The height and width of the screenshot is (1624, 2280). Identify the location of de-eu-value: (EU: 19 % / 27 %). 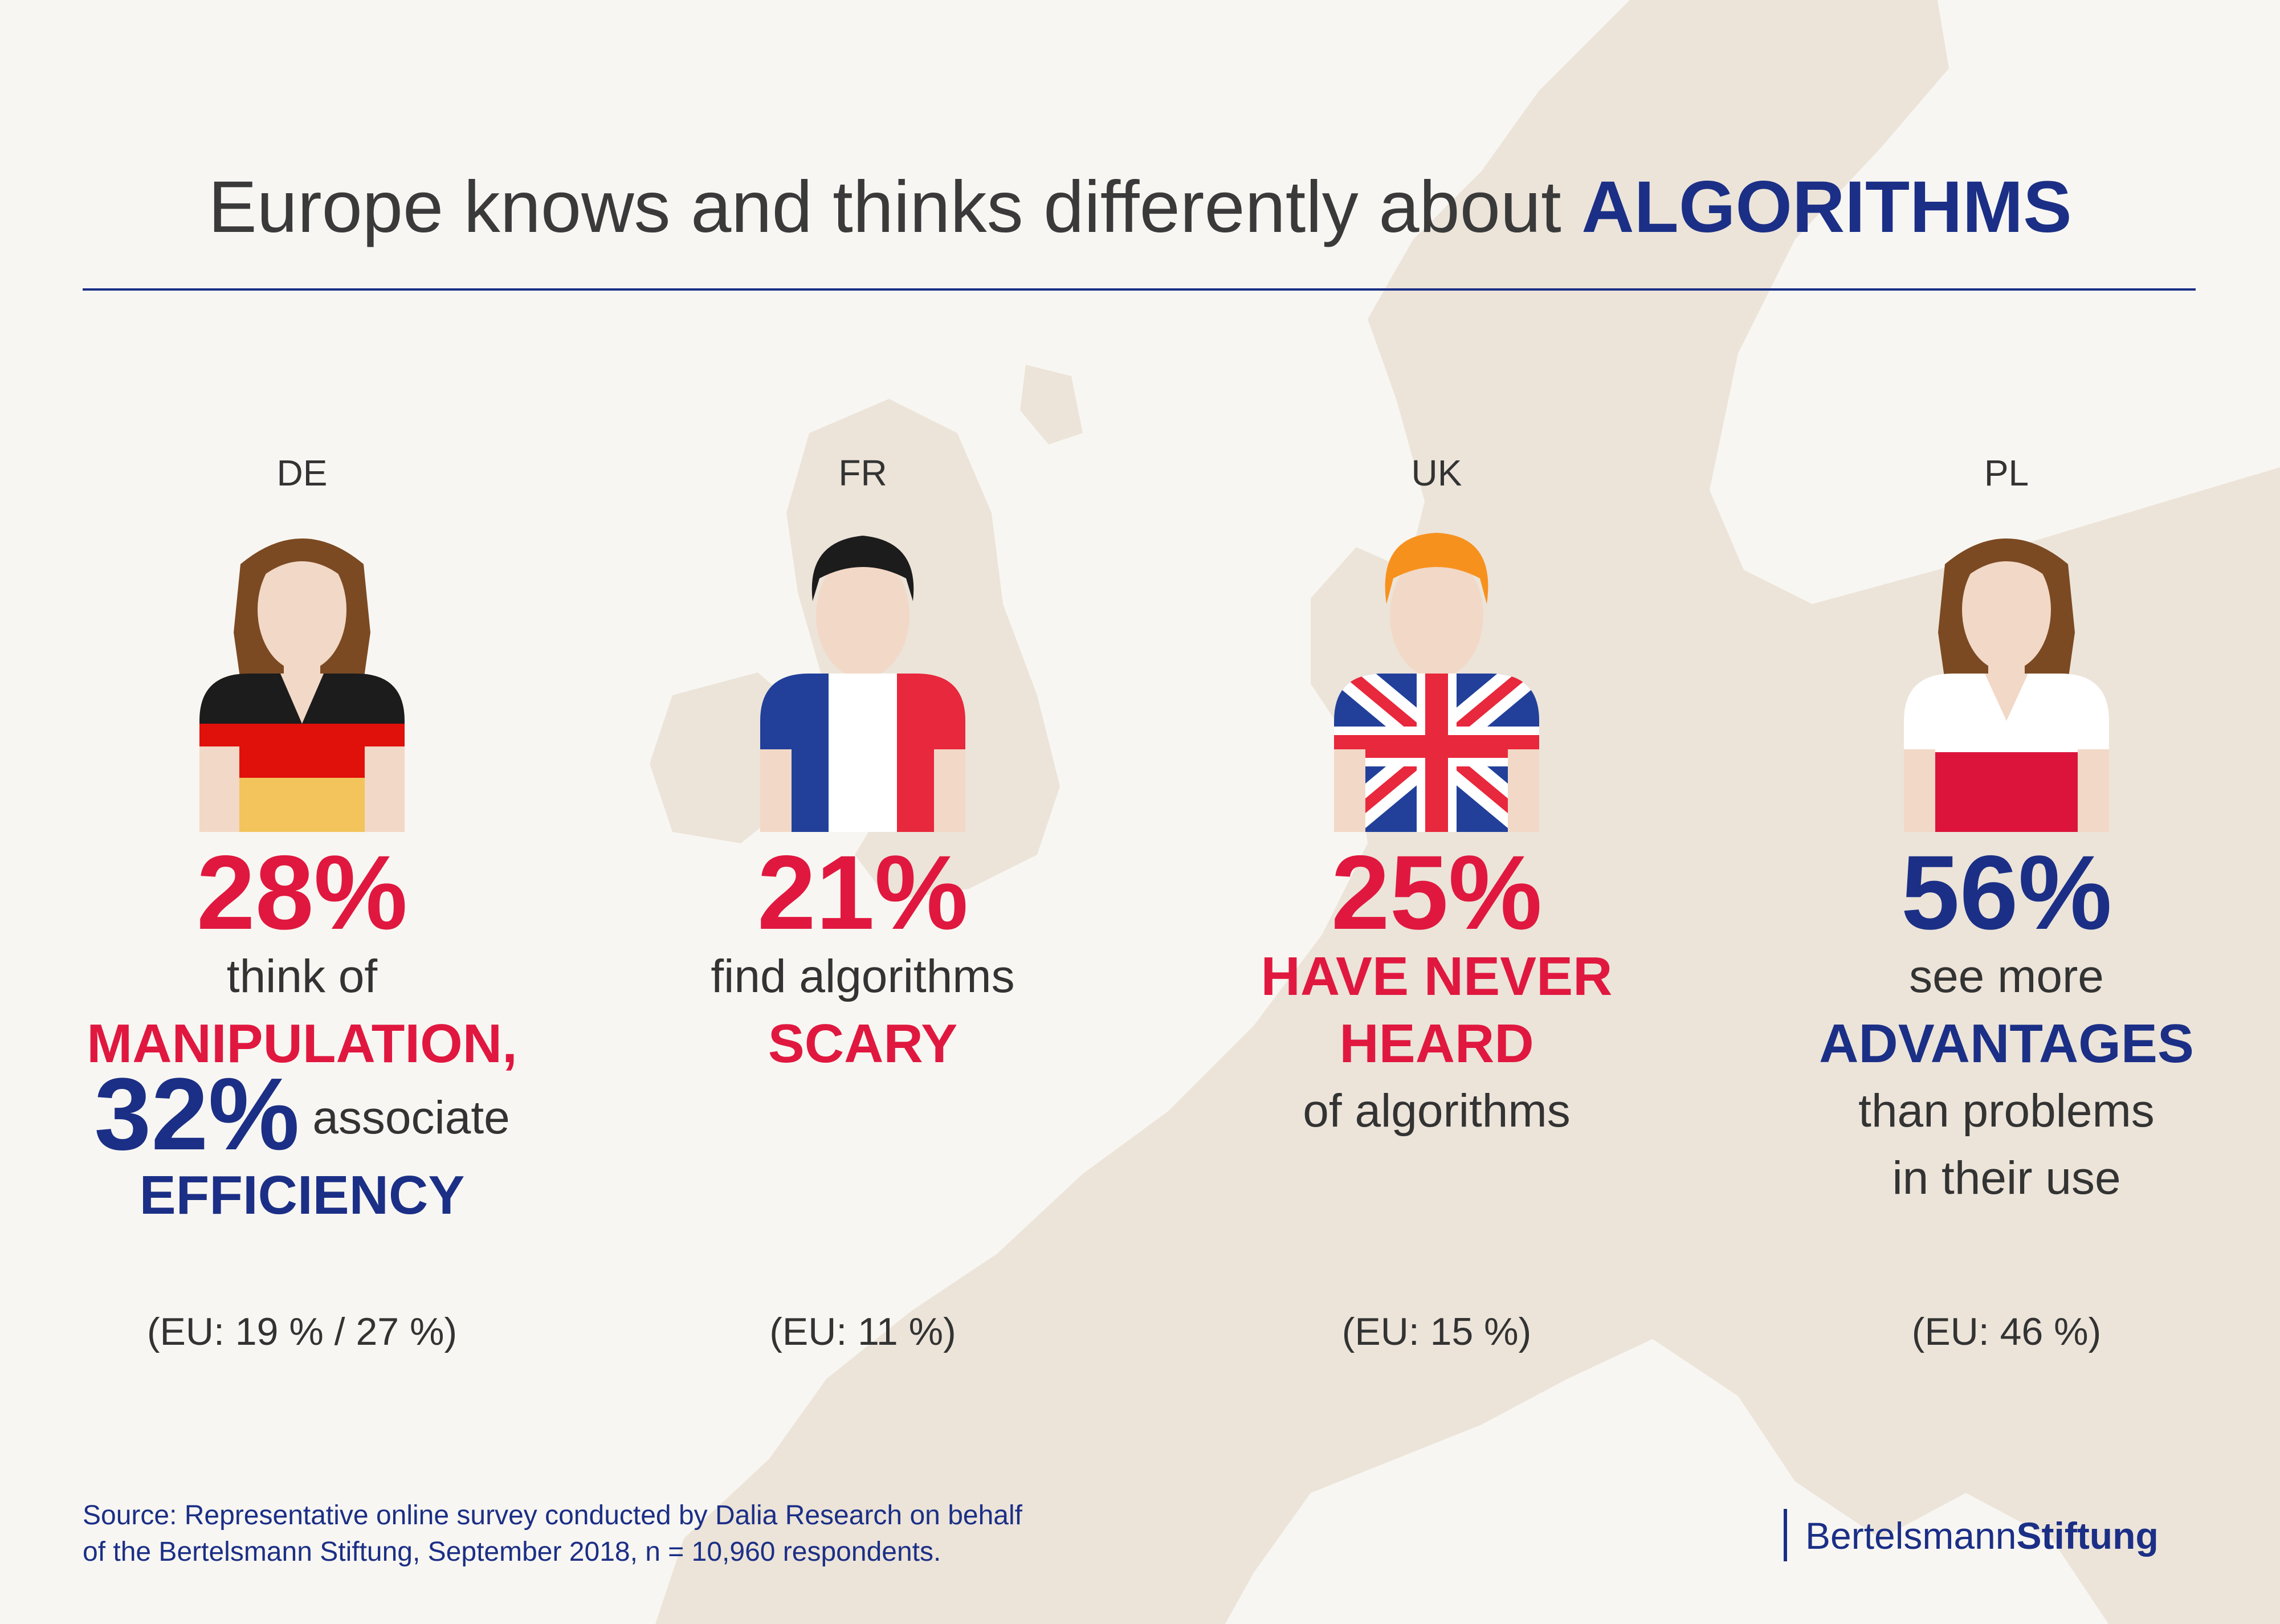
(302, 1332).